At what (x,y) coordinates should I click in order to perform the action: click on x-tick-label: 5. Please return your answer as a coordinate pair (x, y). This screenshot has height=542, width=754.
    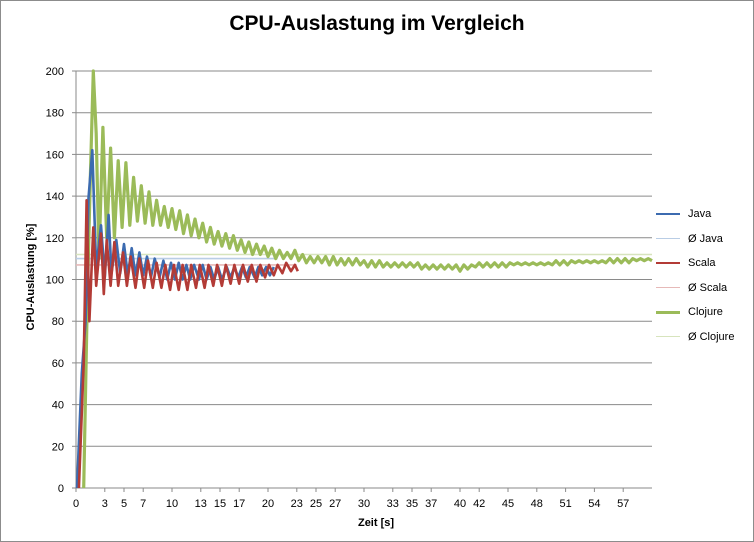
    Looking at the image, I should click on (124, 504).